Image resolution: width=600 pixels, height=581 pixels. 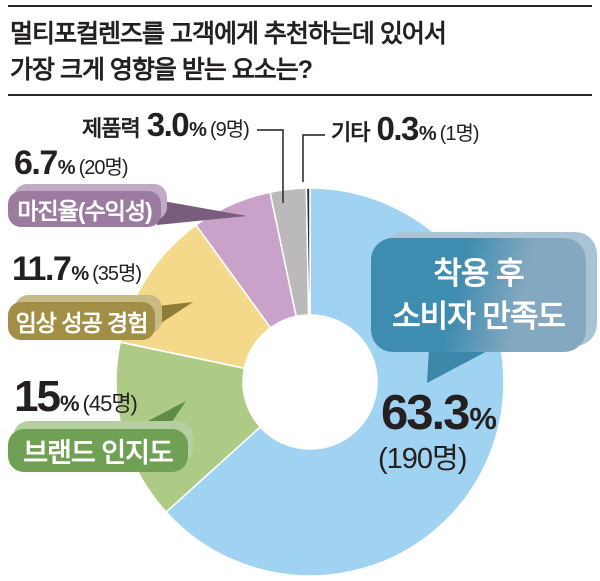 I want to click on bubble-clinical: 임상 성공 경험, so click(x=85, y=317).